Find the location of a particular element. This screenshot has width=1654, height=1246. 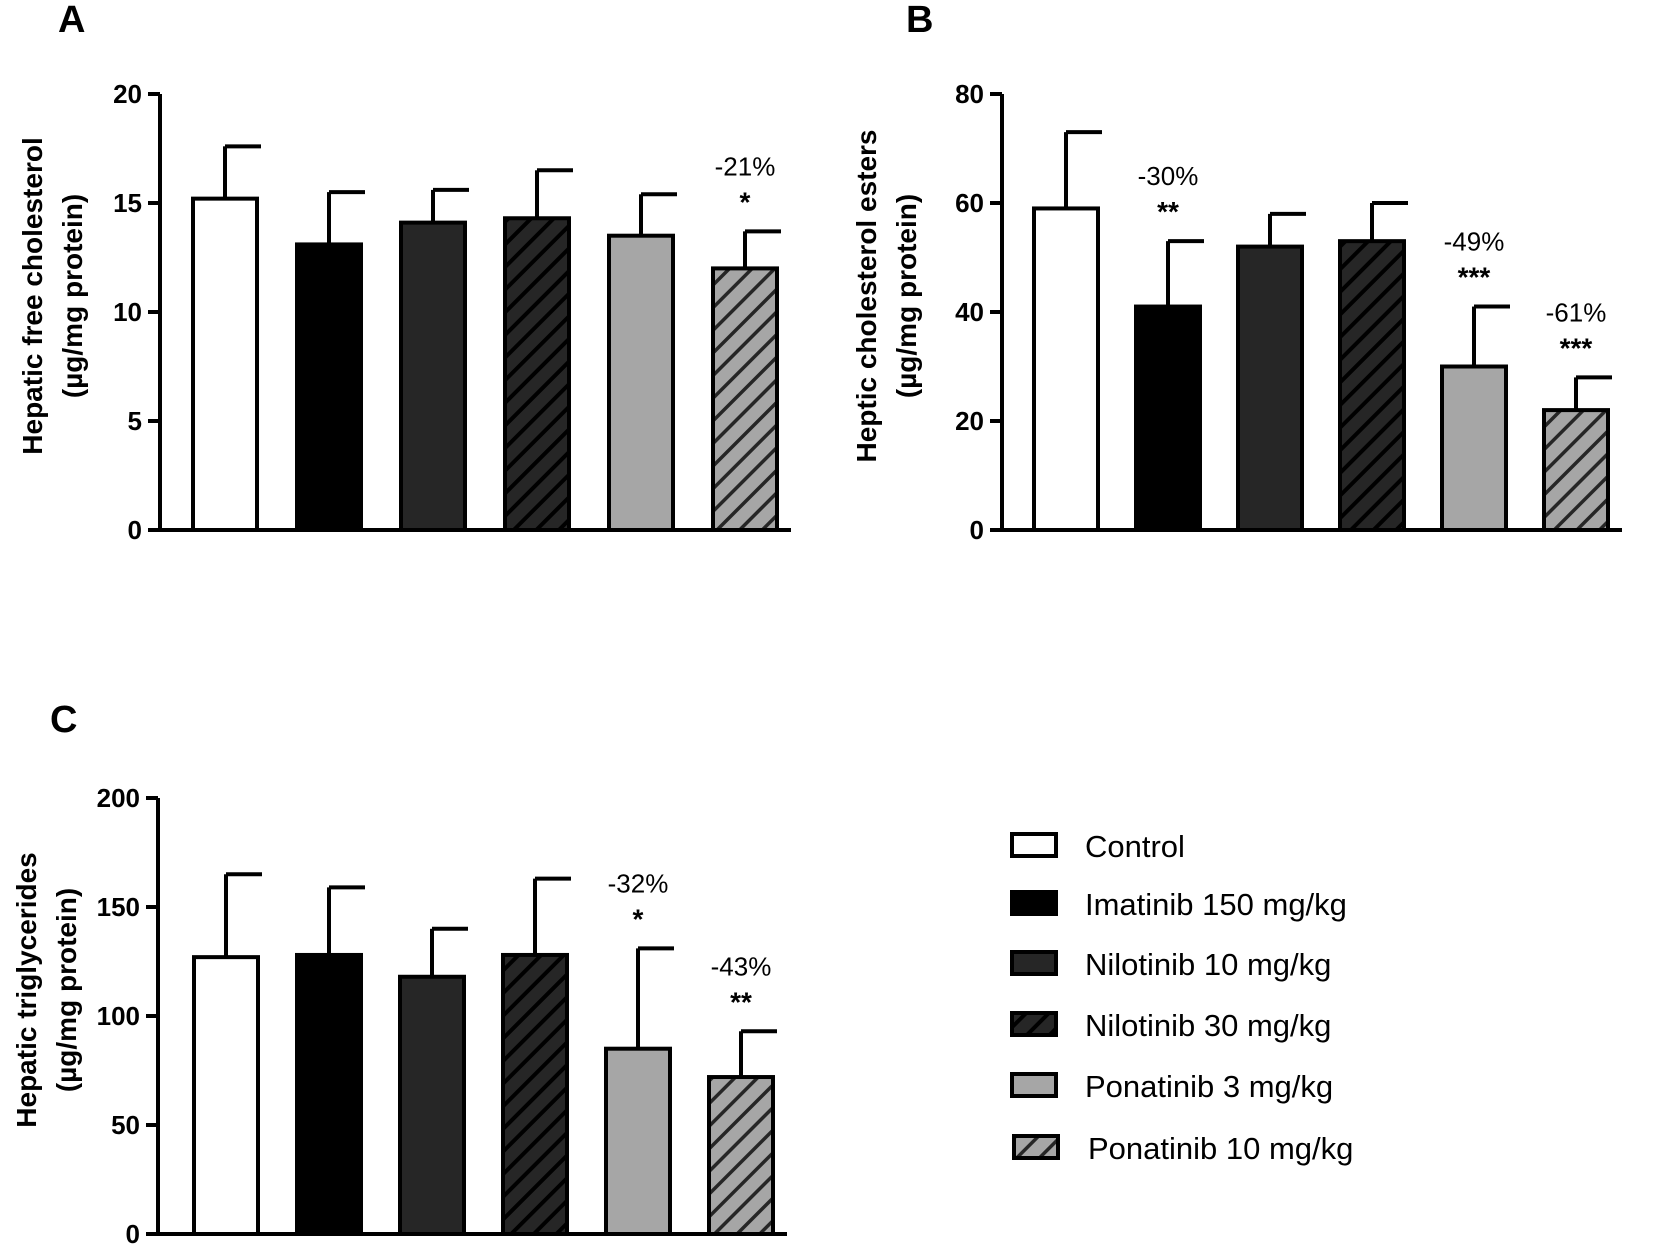

panel-c-significance-stars: ** is located at coordinates (741, 1001).